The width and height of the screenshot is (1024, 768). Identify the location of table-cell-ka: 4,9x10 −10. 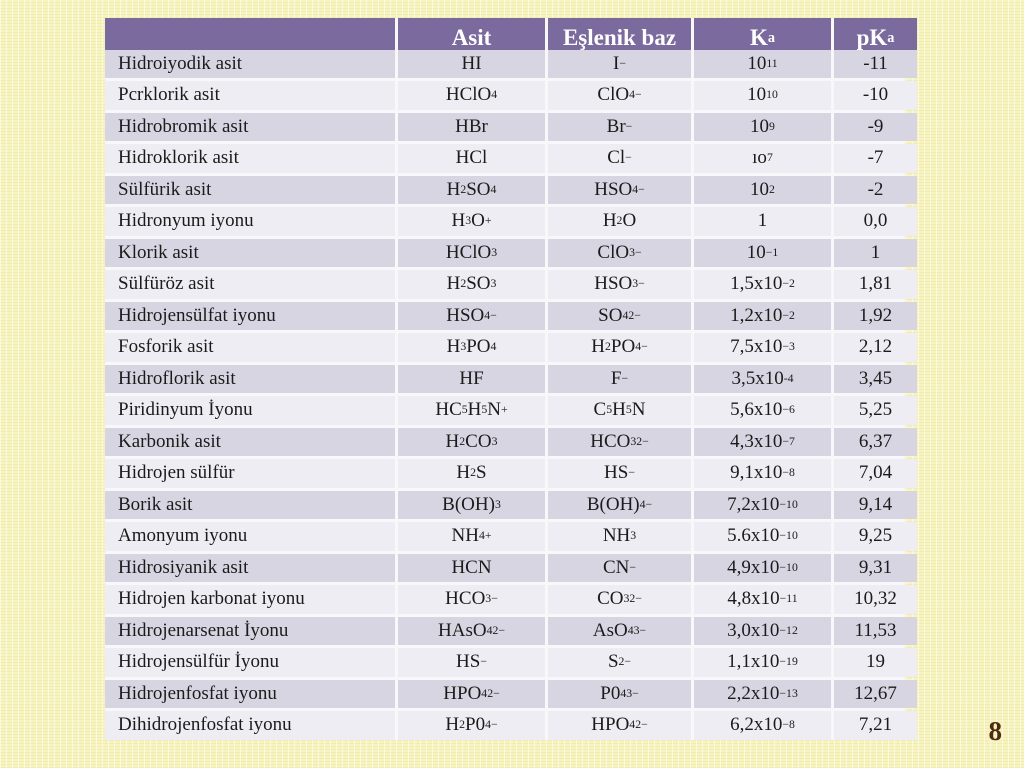
(762, 567).